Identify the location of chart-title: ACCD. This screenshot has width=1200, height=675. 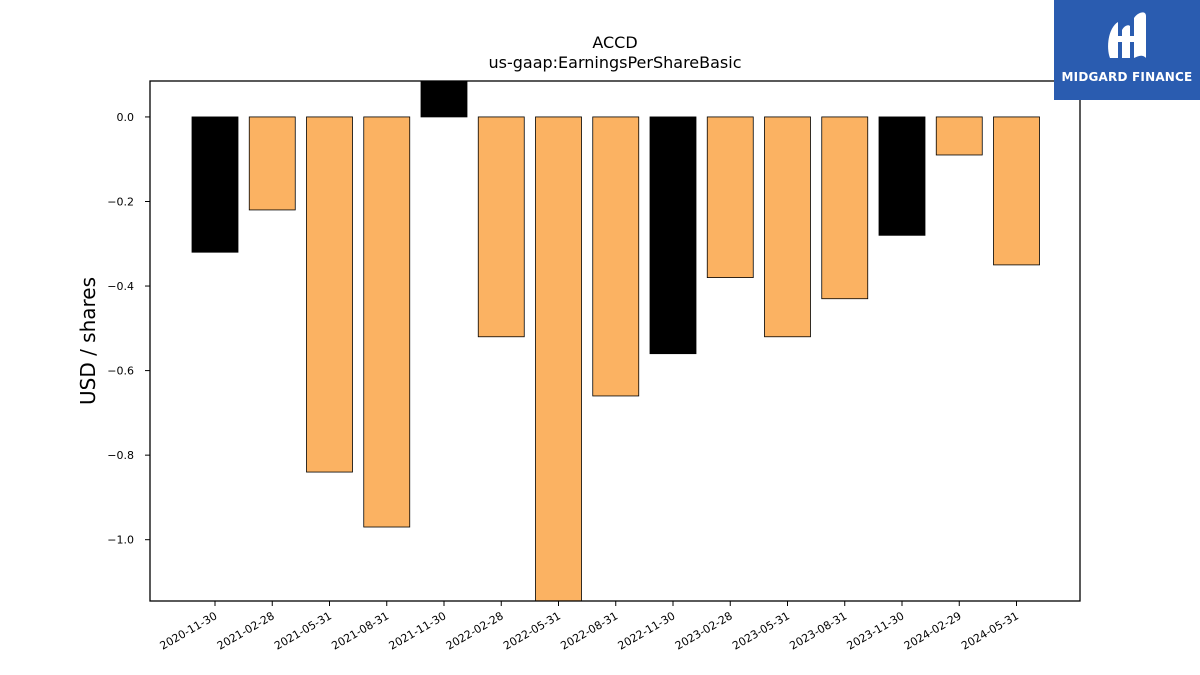
(614, 42).